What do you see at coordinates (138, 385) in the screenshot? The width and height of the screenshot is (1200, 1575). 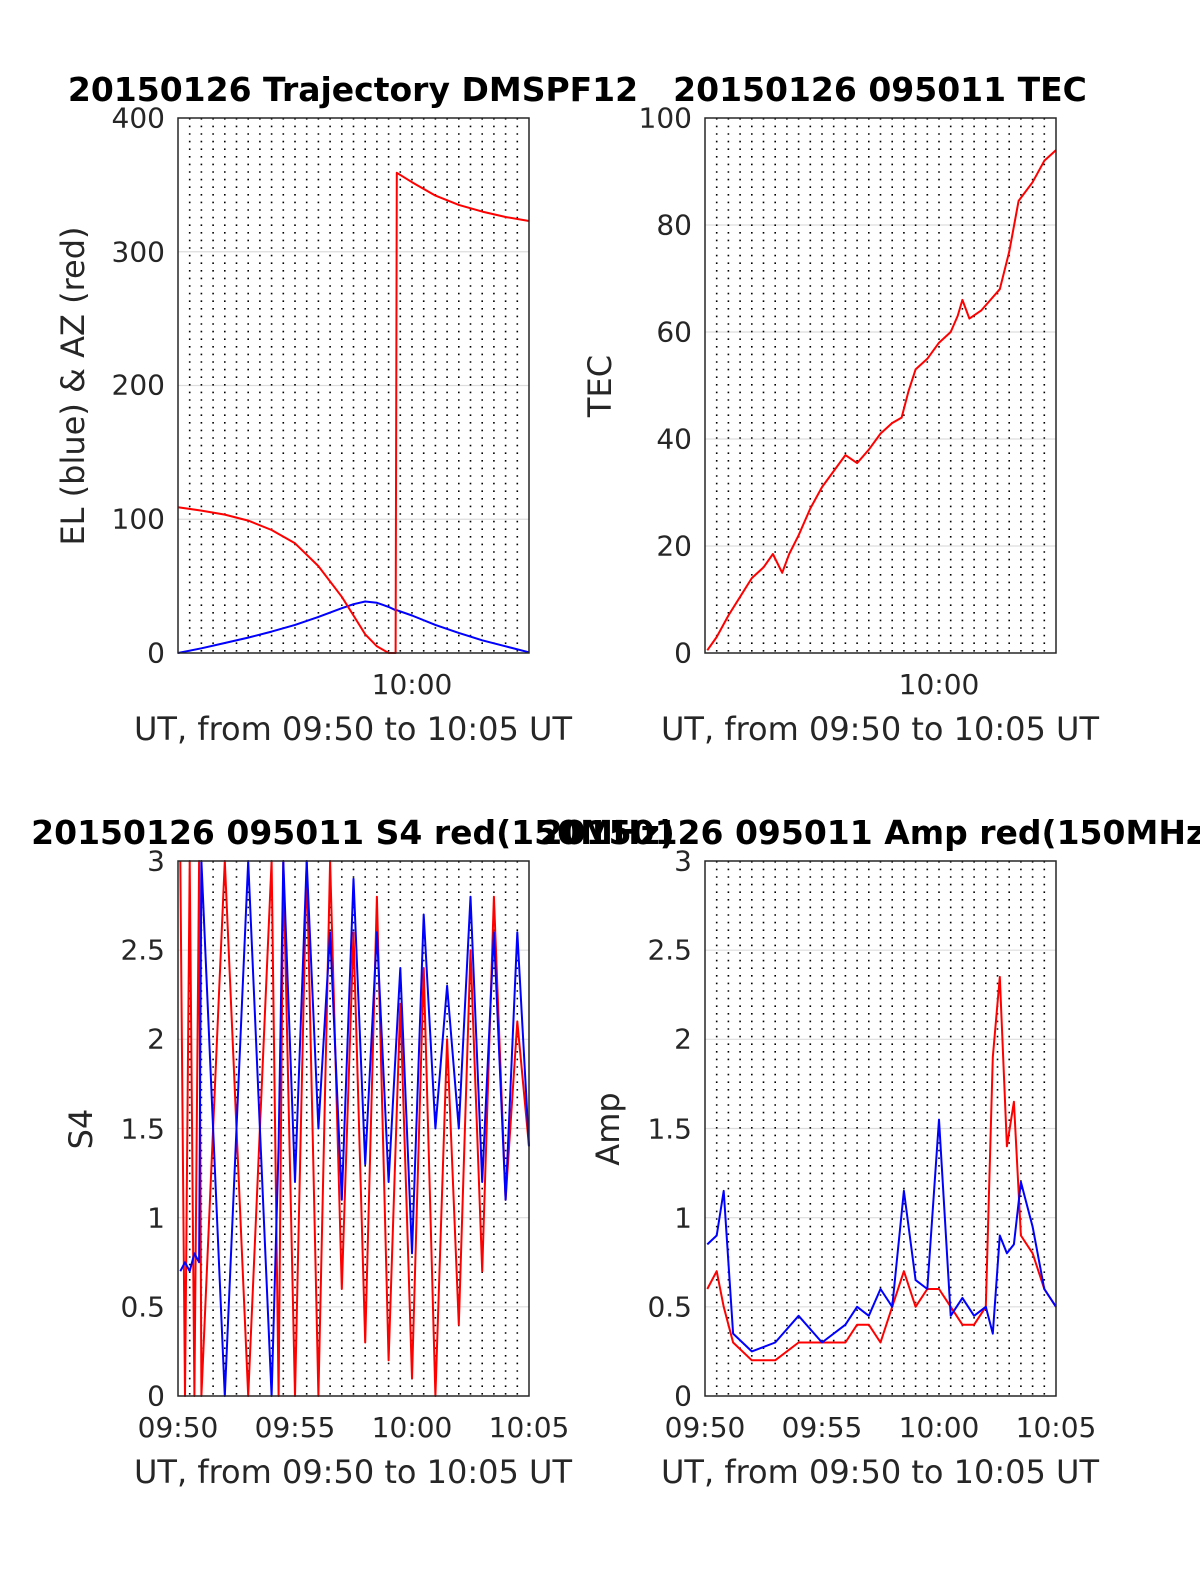 I see `traj-ytick: 200` at bounding box center [138, 385].